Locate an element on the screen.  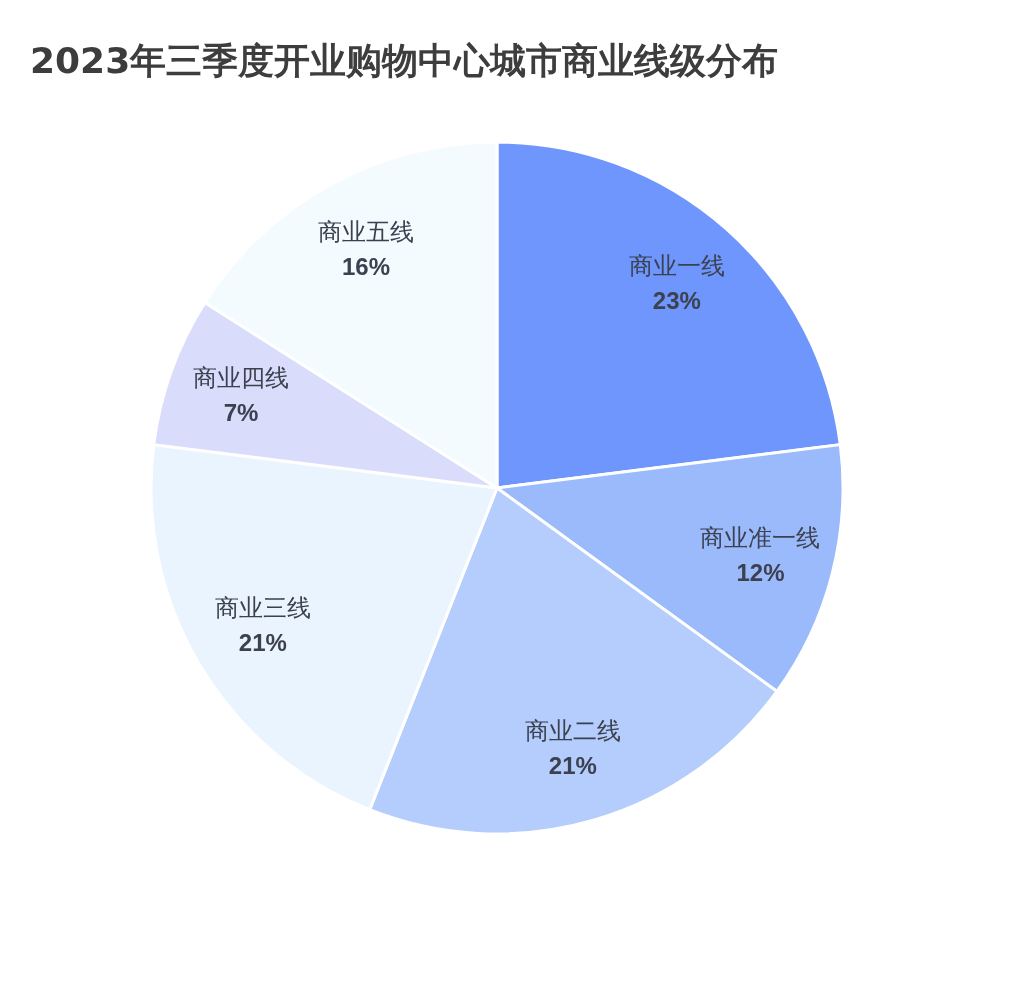
slice-label: 商业准一线 is located at coordinates (760, 537).